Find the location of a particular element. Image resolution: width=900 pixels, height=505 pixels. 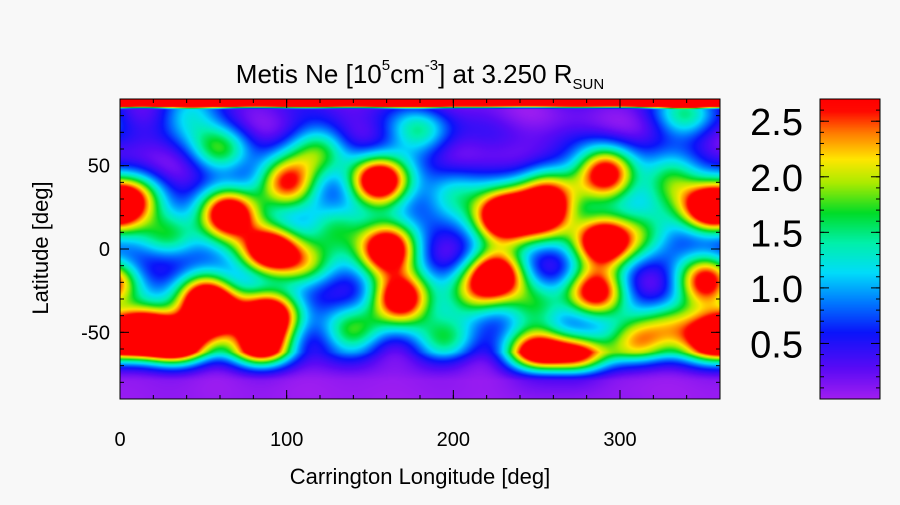

colorbar-tick-label: 2.5 is located at coordinates (776, 123).